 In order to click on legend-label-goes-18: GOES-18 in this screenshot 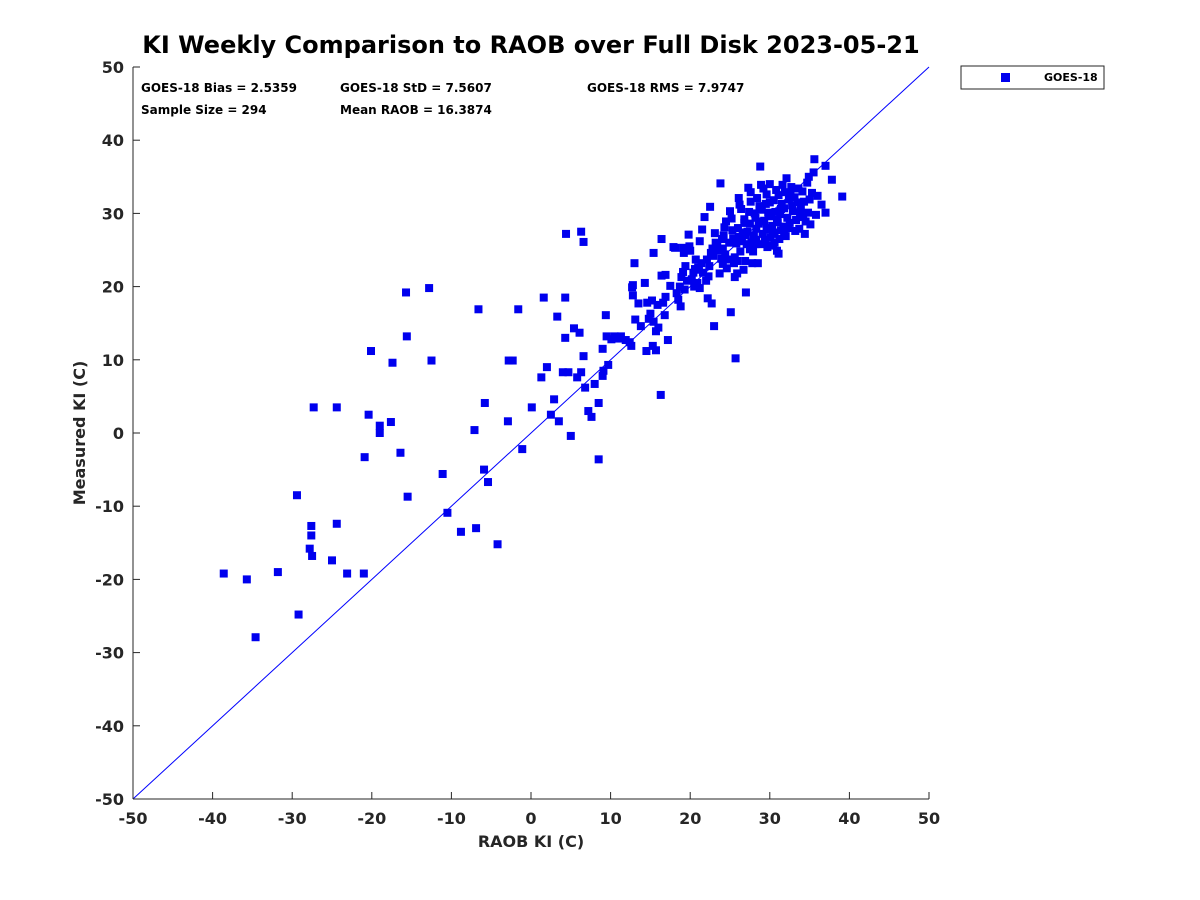, I will do `click(1071, 77)`.